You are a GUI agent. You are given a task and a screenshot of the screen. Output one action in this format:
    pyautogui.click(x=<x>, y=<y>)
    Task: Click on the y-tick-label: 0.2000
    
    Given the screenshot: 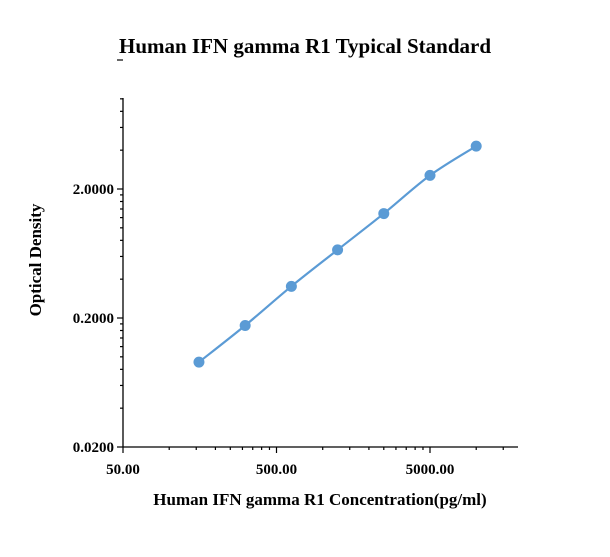 What is the action you would take?
    pyautogui.click(x=93, y=319)
    